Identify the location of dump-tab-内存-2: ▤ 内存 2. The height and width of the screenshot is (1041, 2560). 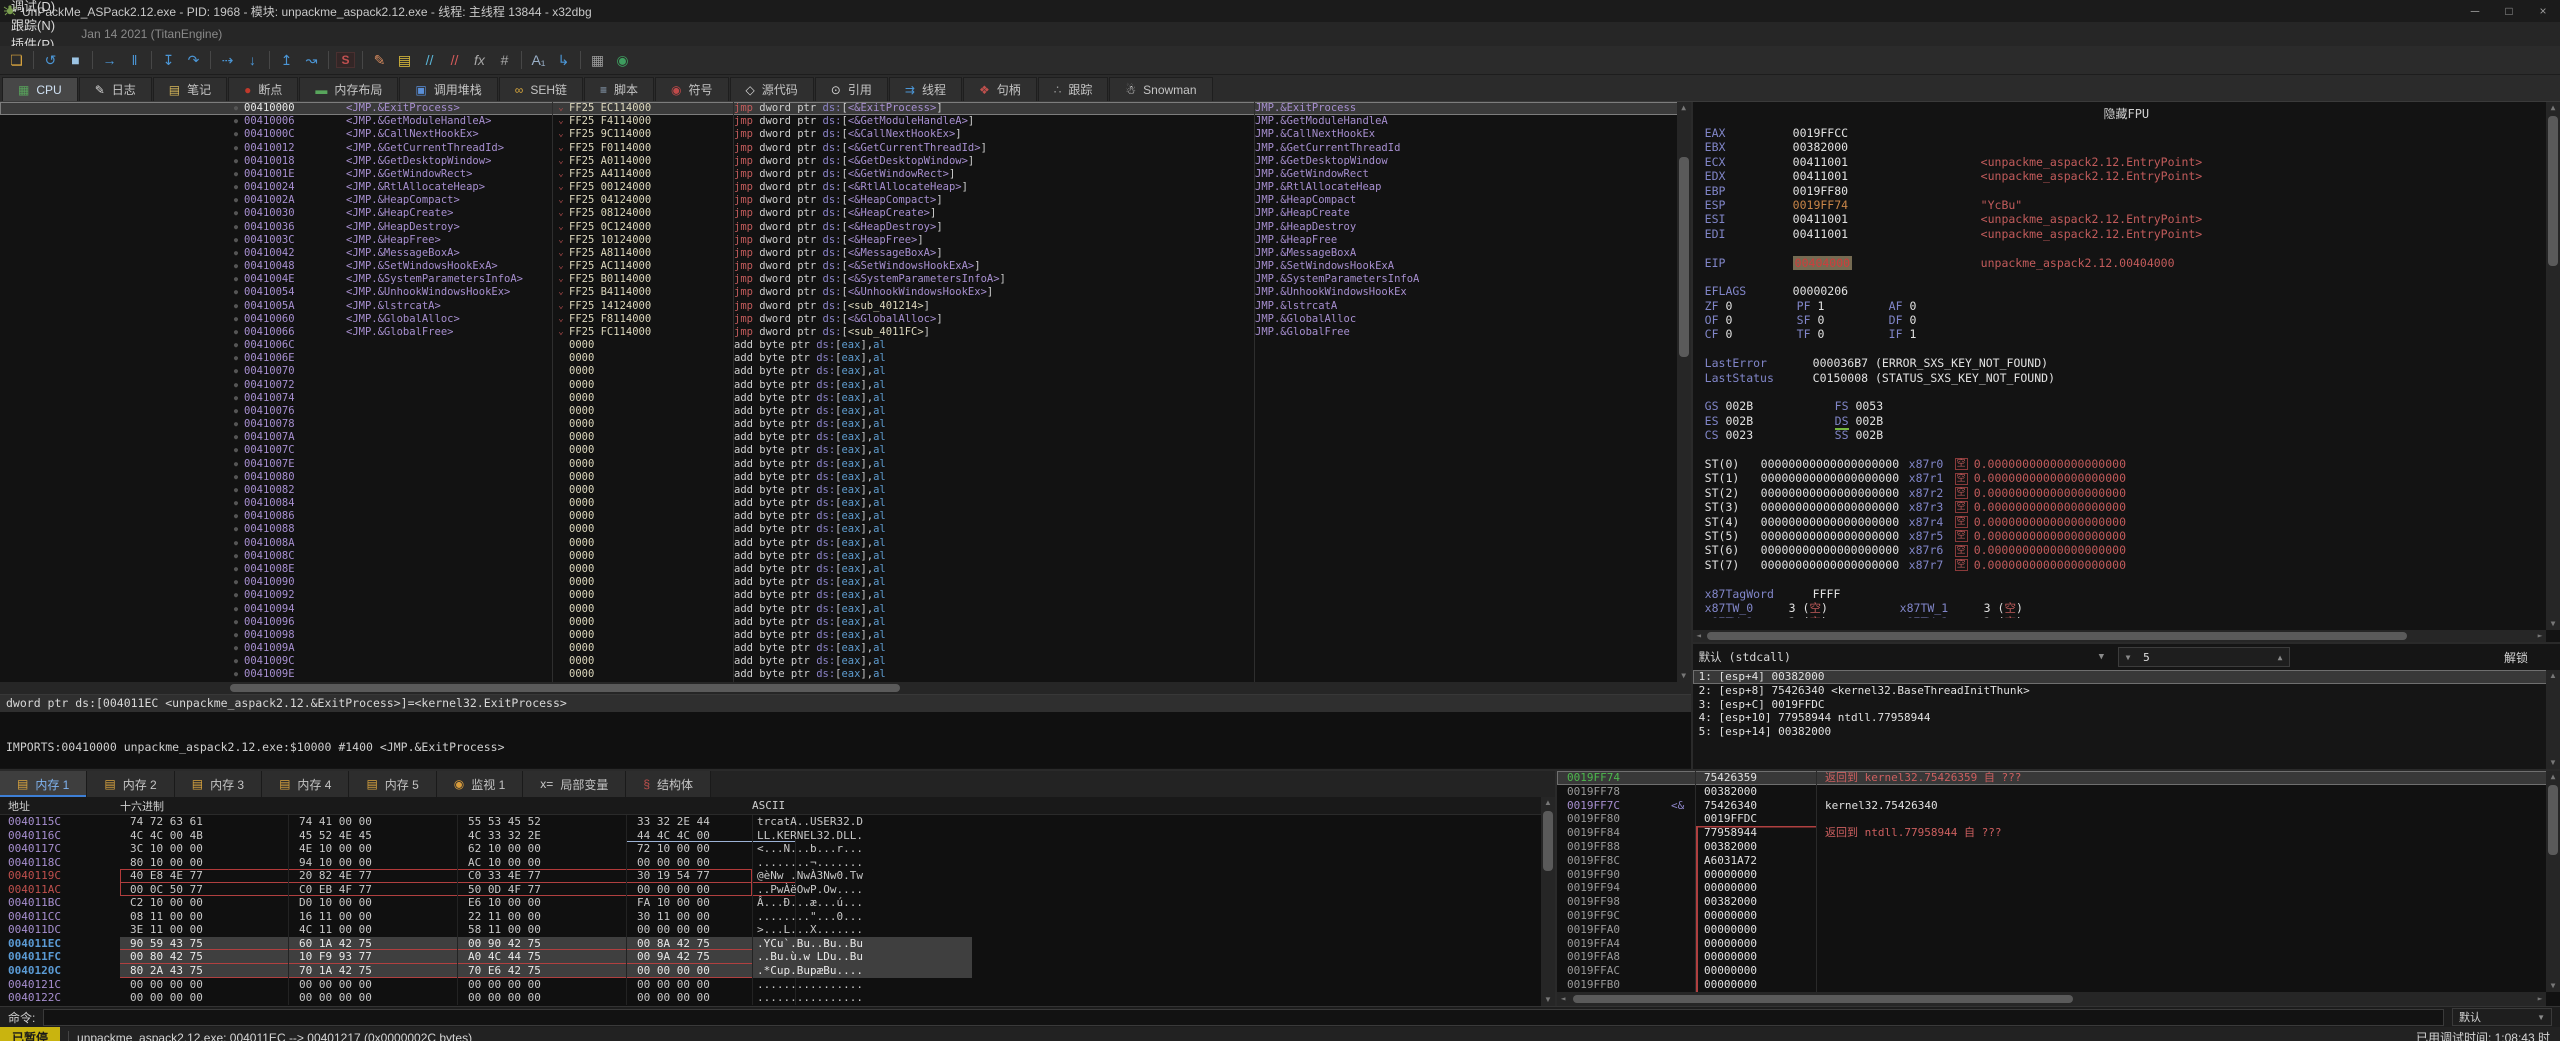
(131, 784).